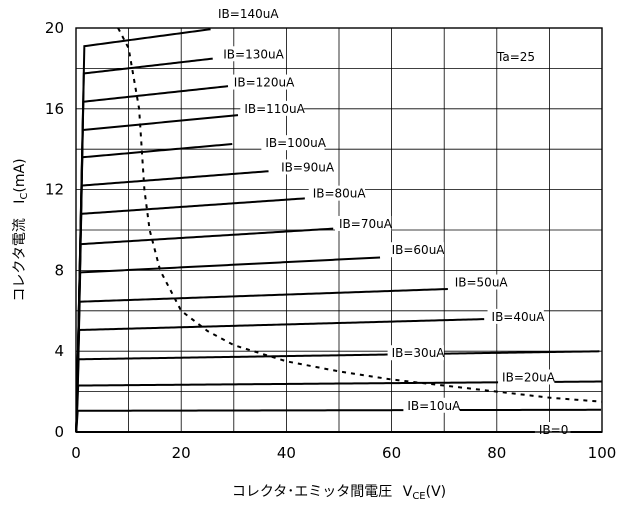  I want to click on y-tick-label: 16, so click(54, 109).